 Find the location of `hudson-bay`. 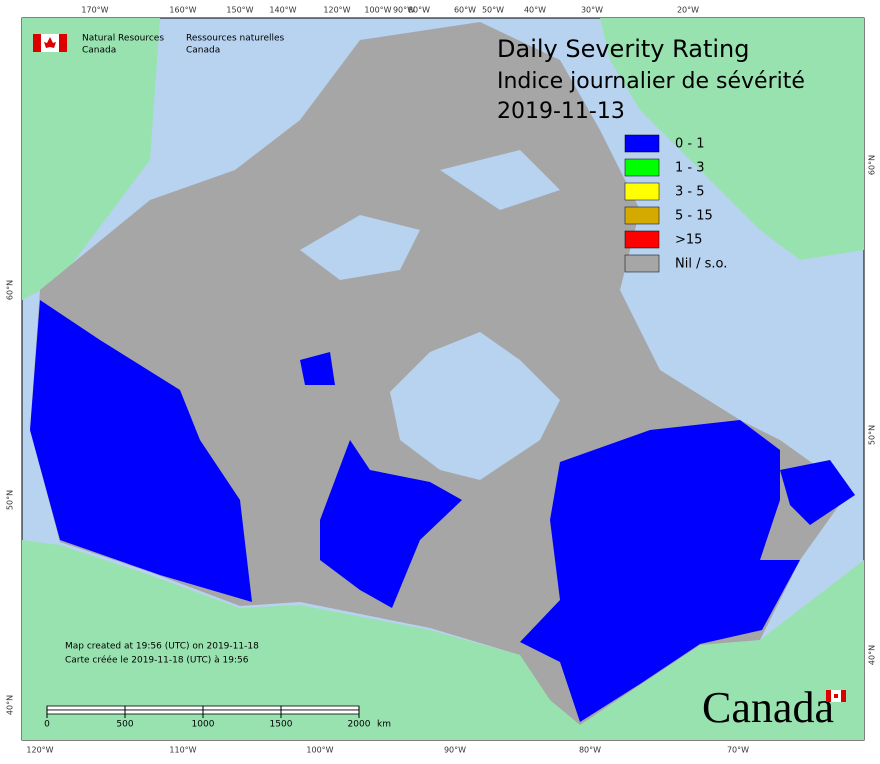

hudson-bay is located at coordinates (475, 406).